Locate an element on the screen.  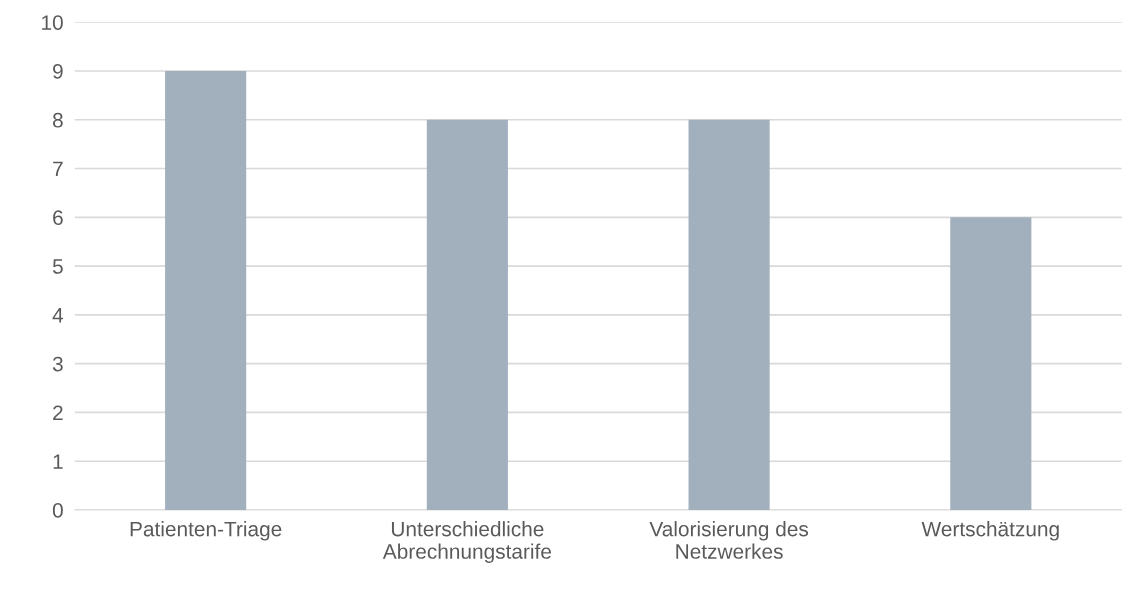
y-tick-label: 0 is located at coordinates (57, 510).